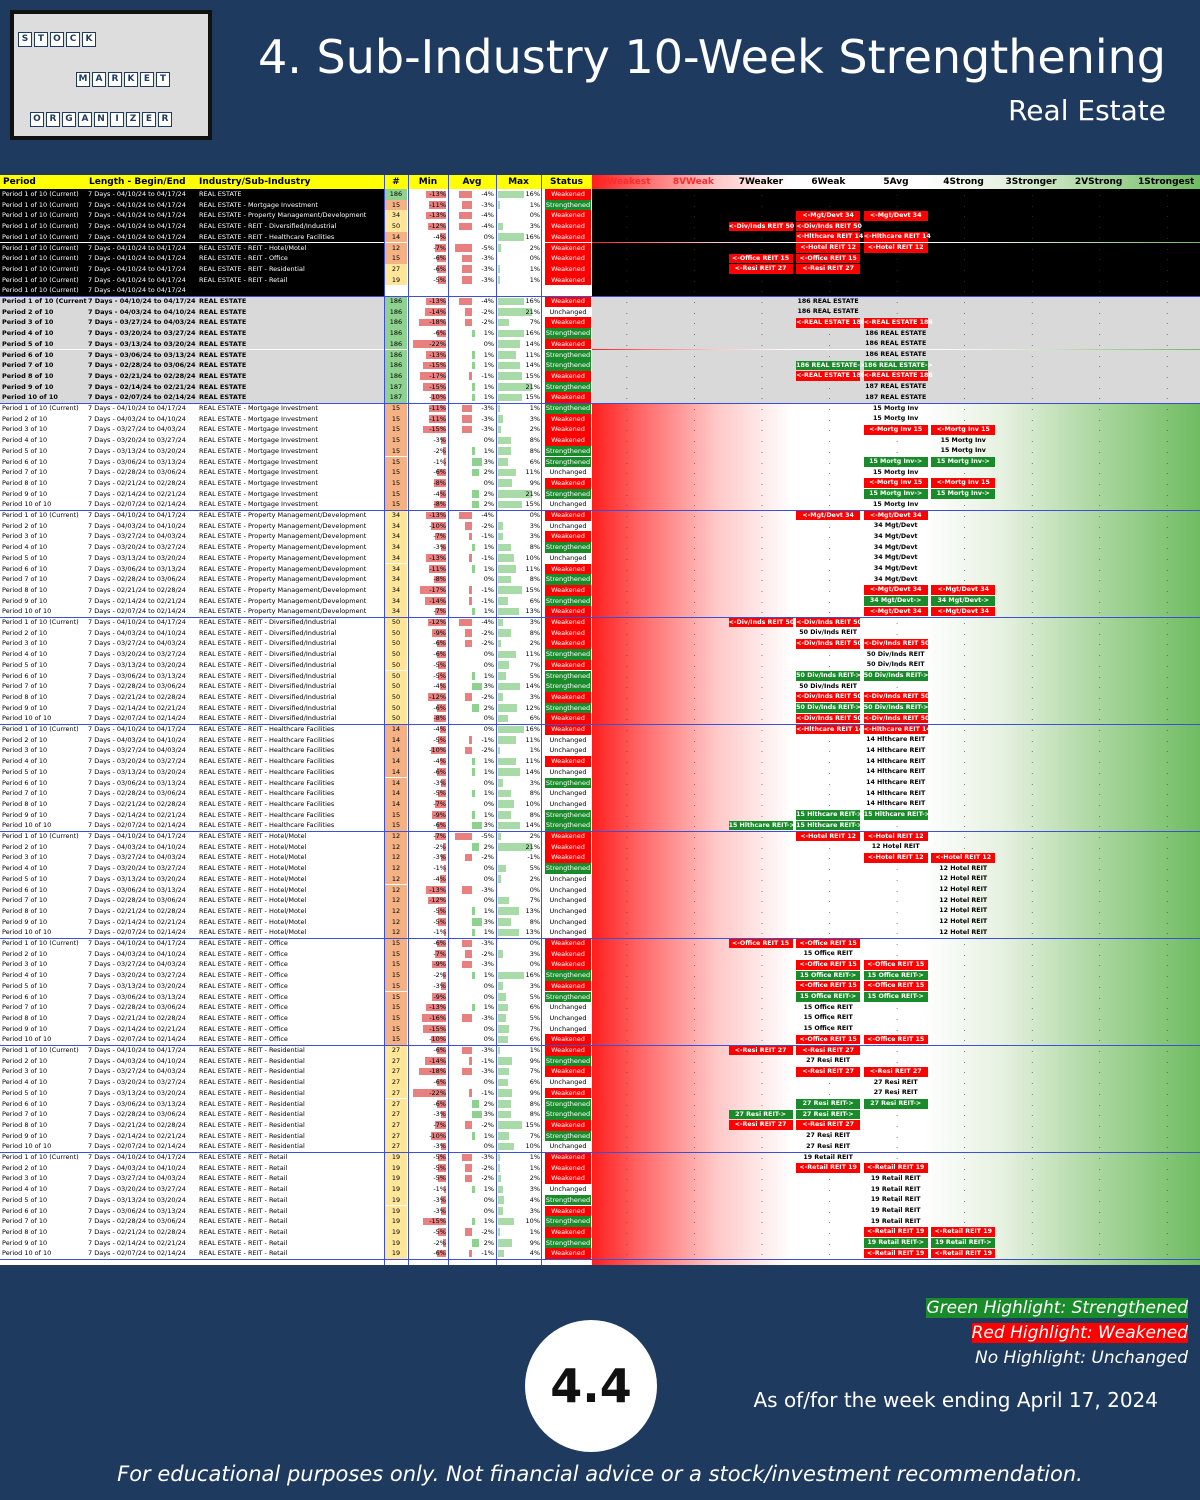  What do you see at coordinates (27, 825) in the screenshot?
I see `cell-period: Period 10 of 10` at bounding box center [27, 825].